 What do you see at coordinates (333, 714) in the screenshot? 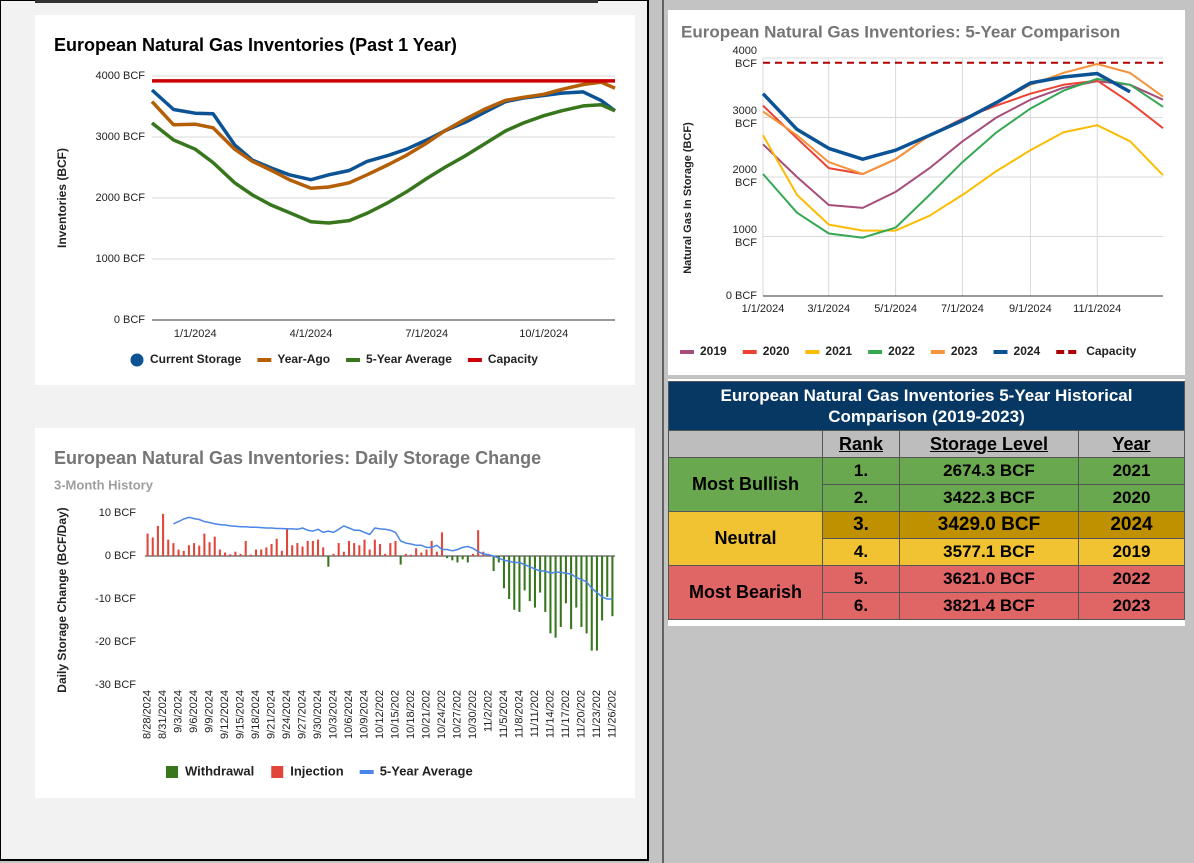
I see `x-tick-label: 10/3/2024` at bounding box center [333, 714].